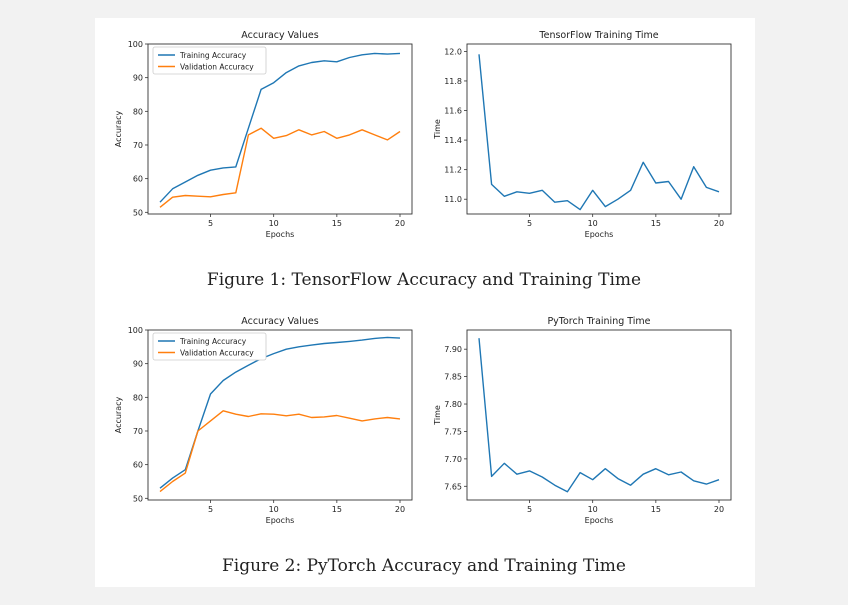 This screenshot has height=605, width=848. Describe the element at coordinates (453, 81) in the screenshot. I see `y-tick-label: 11.8` at that location.